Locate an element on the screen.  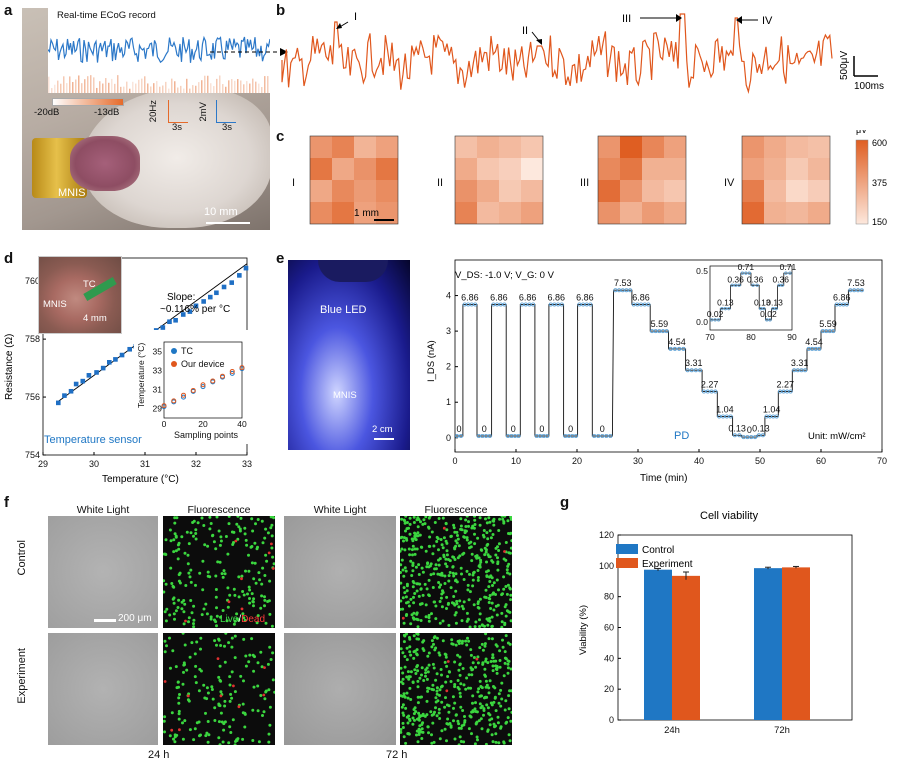
d-data-point is located at coordinates (216, 293).